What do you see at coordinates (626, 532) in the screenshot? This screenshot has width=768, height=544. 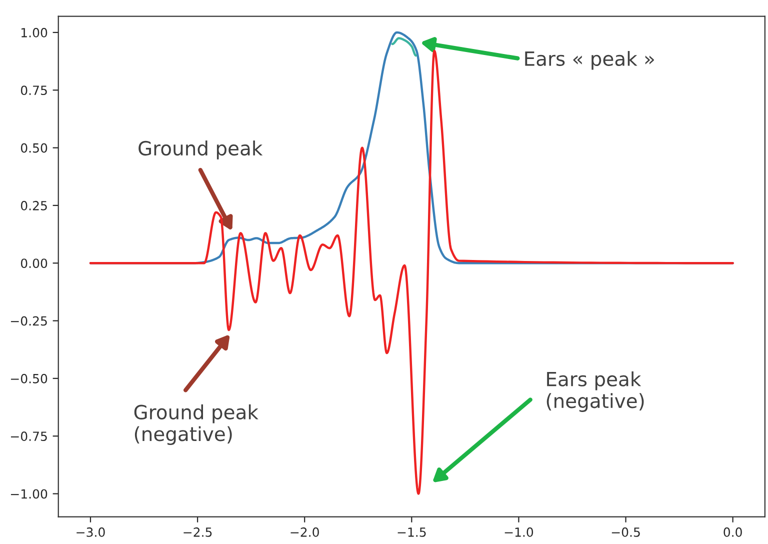 I see `x-tick-label: −0.5` at bounding box center [626, 532].